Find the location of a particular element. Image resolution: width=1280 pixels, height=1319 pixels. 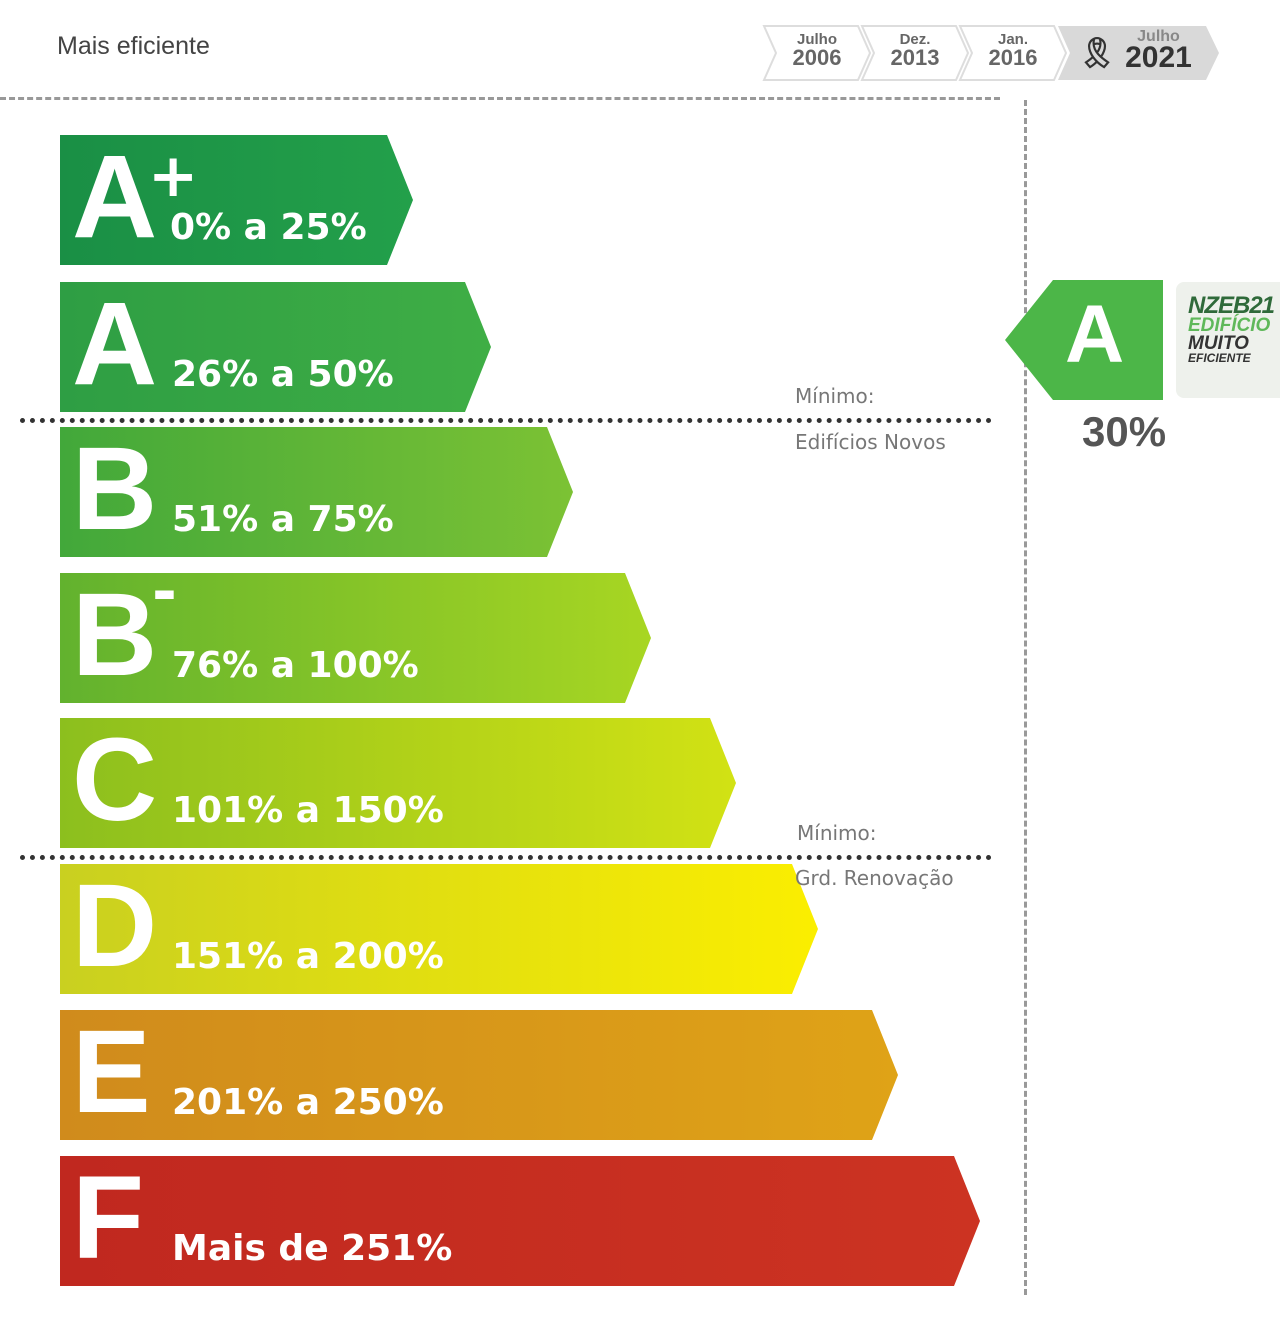

class-range: 76% a 100% is located at coordinates (295, 665).